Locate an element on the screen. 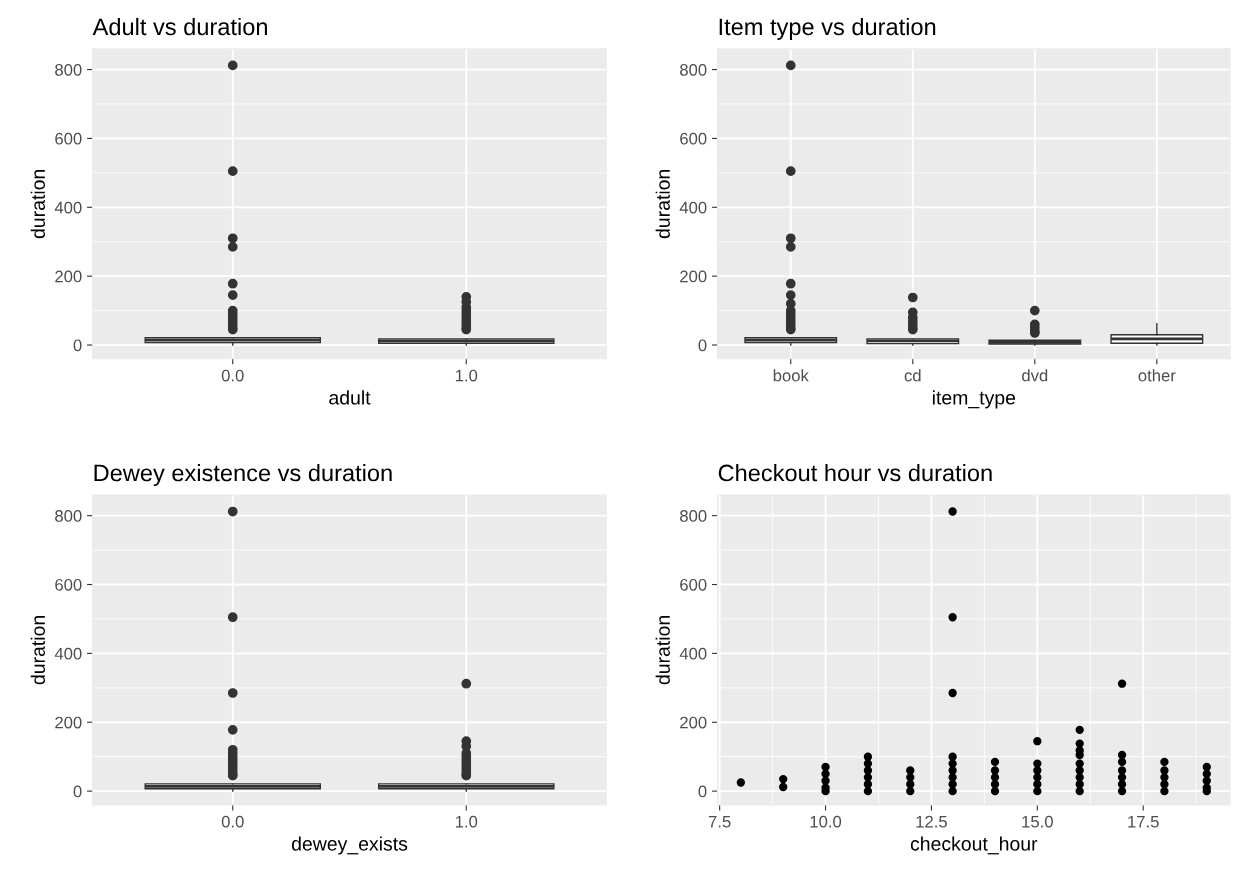 This screenshot has height=873, width=1235. x-tick-label: 15.0 is located at coordinates (1037, 821).